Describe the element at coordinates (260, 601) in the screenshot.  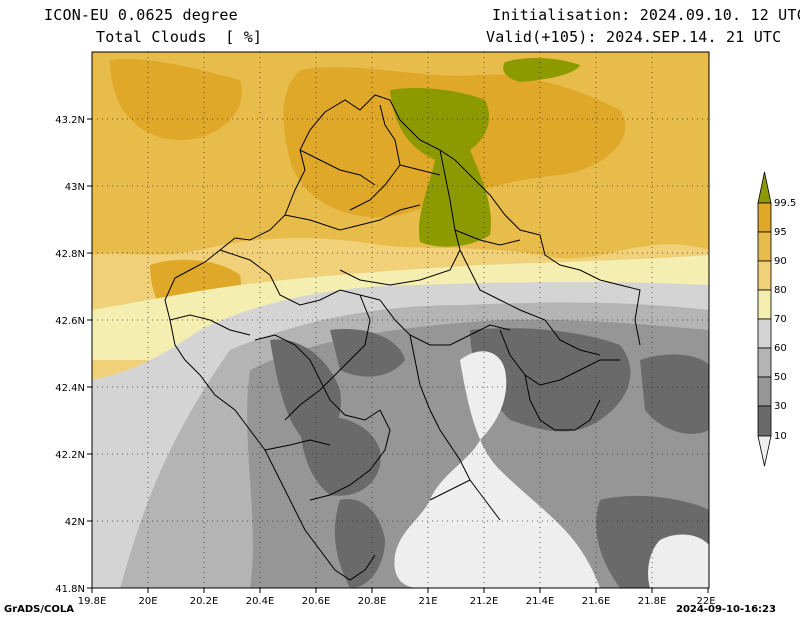
I see `lon-tick-label: 20.4E` at that location.